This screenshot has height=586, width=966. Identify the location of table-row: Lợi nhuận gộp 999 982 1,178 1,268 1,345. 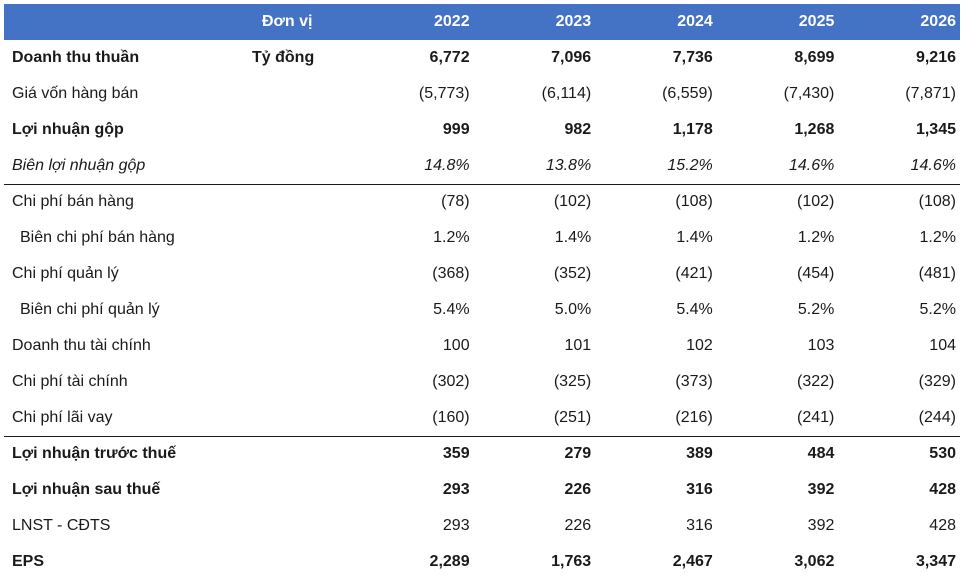
(482, 130).